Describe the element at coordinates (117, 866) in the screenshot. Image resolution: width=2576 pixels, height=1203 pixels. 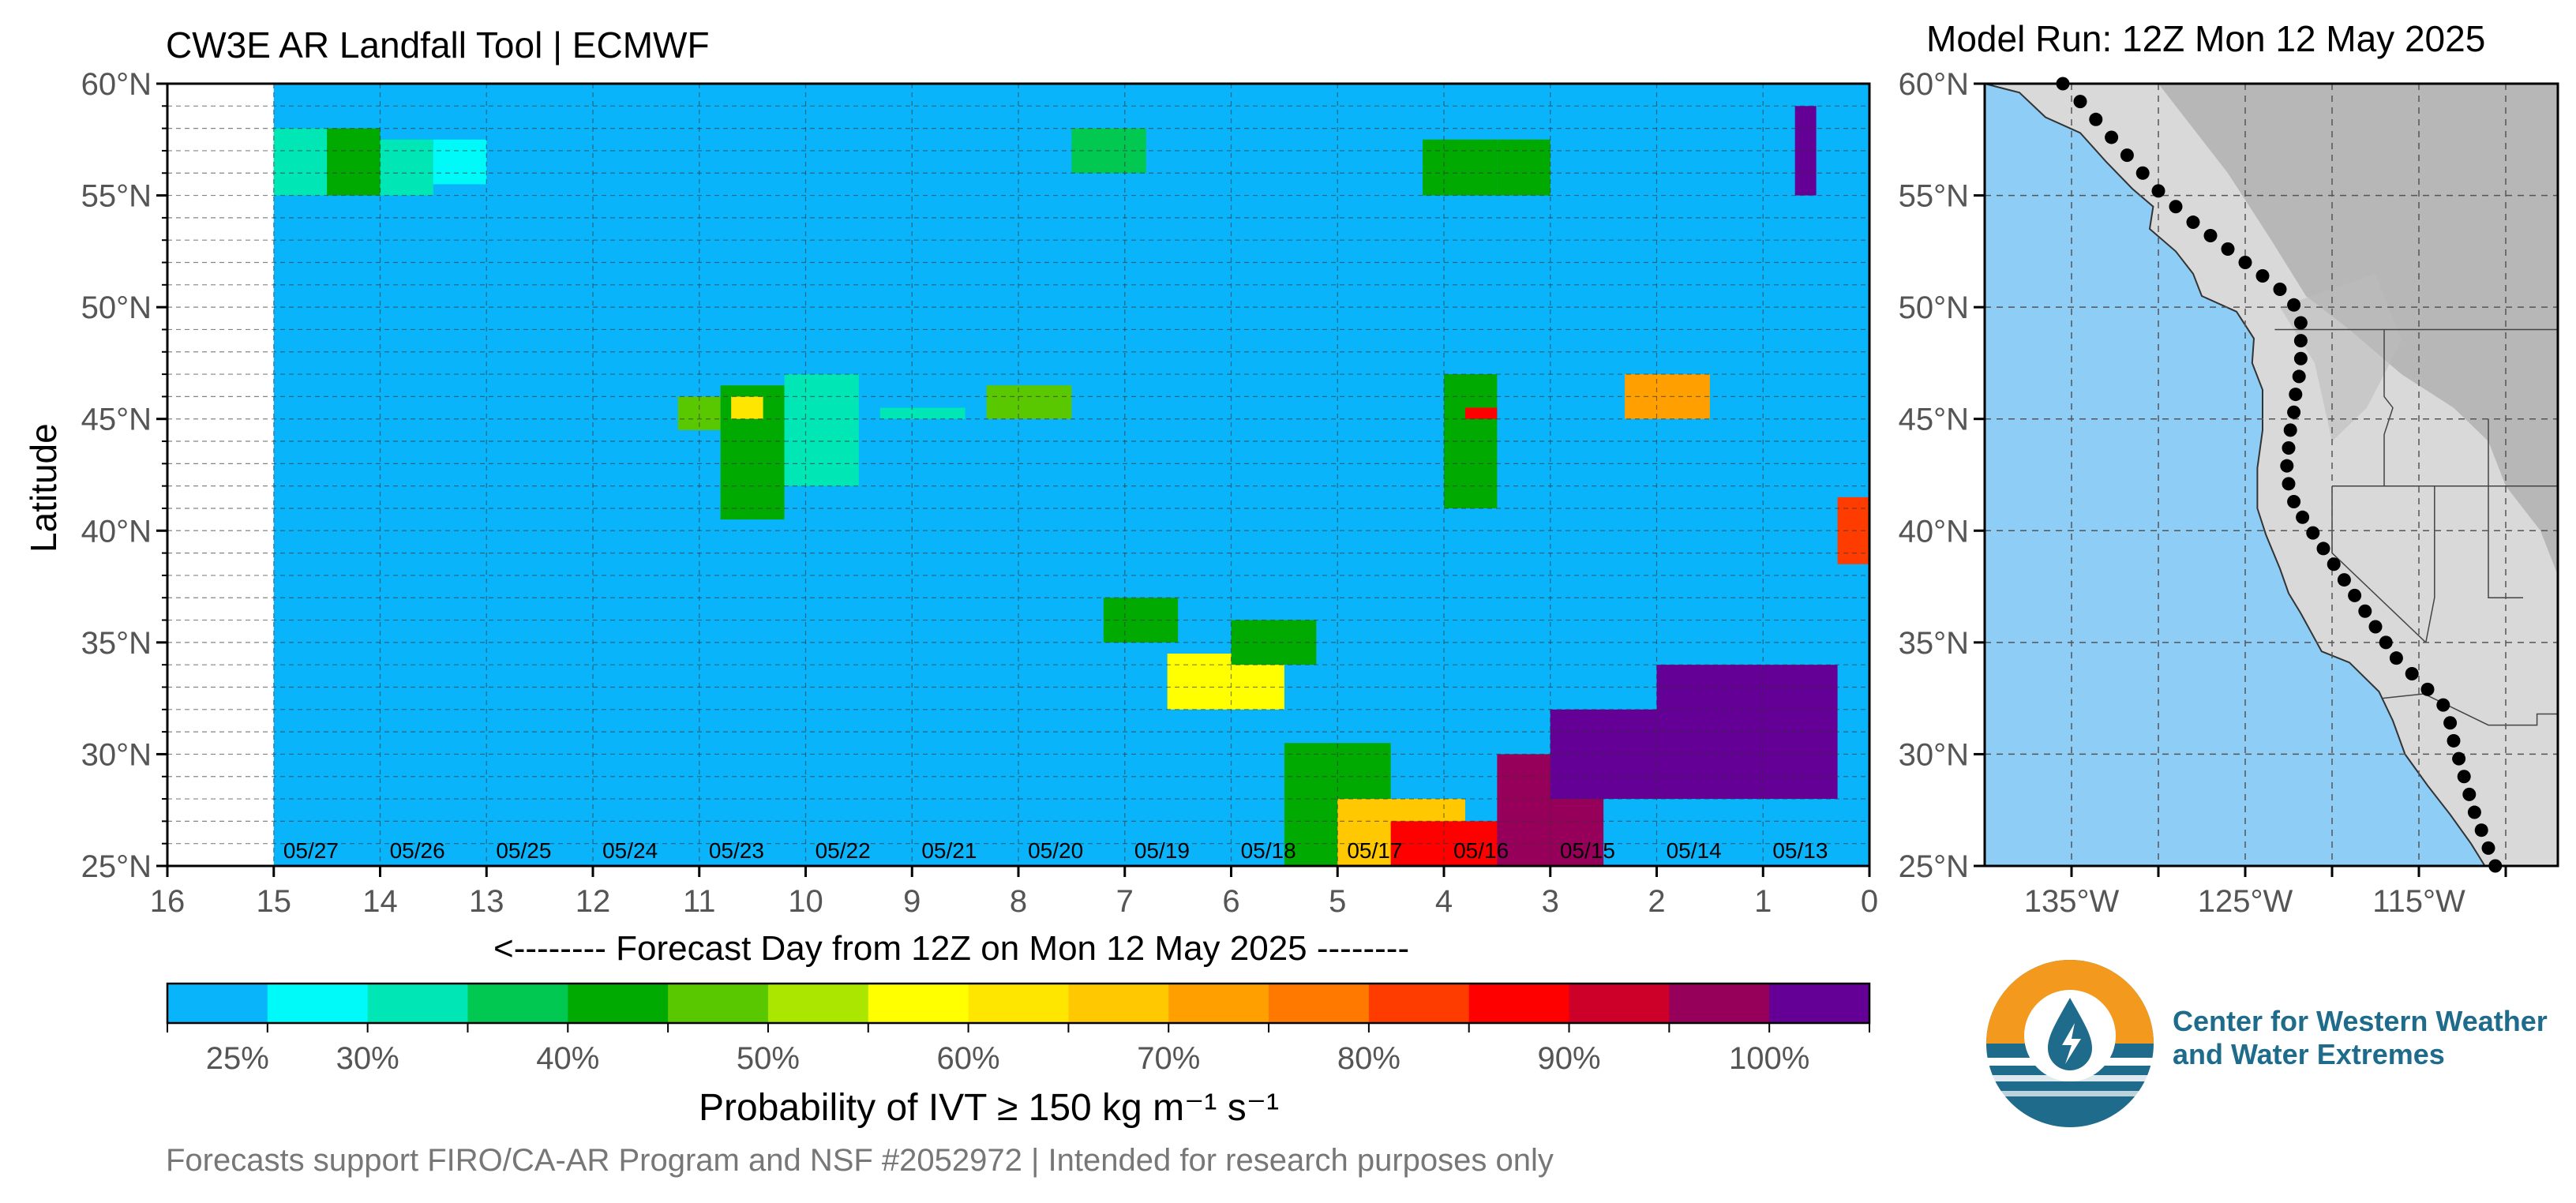
I see `lat-tick-label: 25°N` at that location.